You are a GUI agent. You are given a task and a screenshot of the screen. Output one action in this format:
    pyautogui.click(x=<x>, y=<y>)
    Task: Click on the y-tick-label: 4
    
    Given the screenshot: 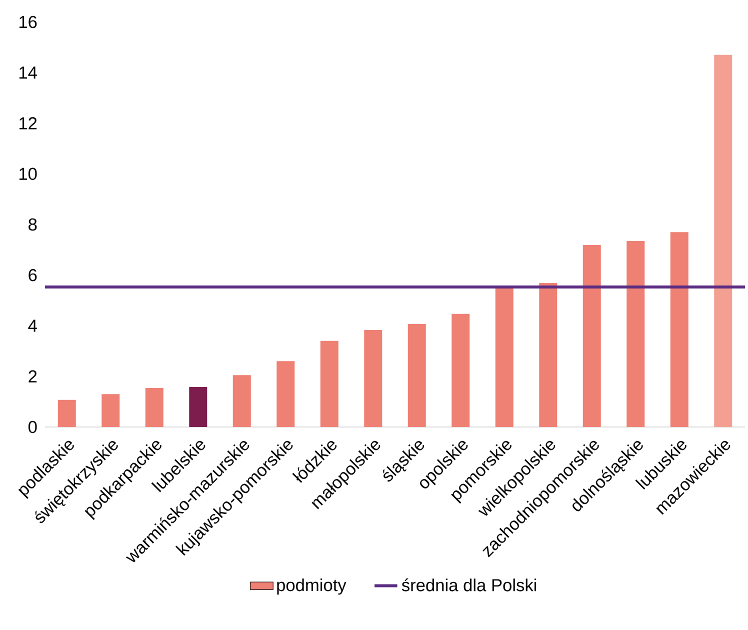 What is the action you would take?
    pyautogui.click(x=32, y=326)
    